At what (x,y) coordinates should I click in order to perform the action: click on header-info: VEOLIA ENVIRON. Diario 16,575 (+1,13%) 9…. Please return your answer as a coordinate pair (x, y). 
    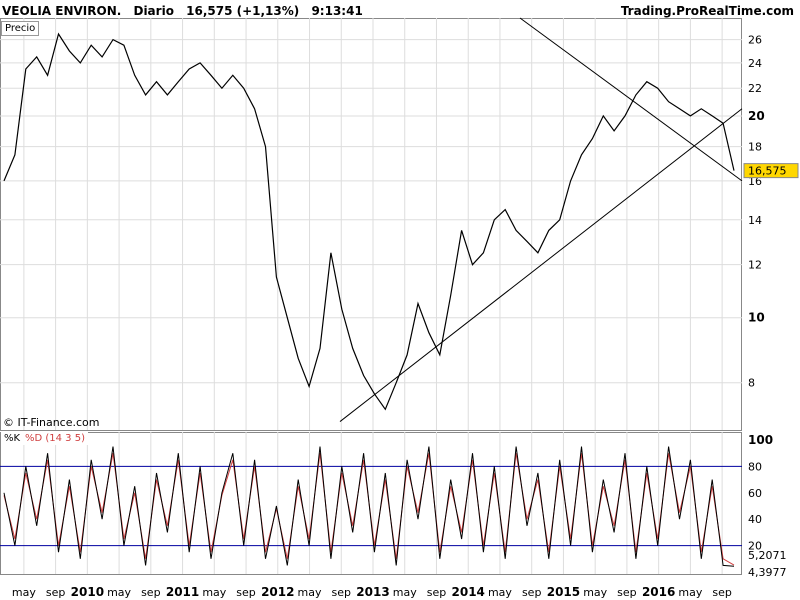
    Looking at the image, I should click on (186, 11).